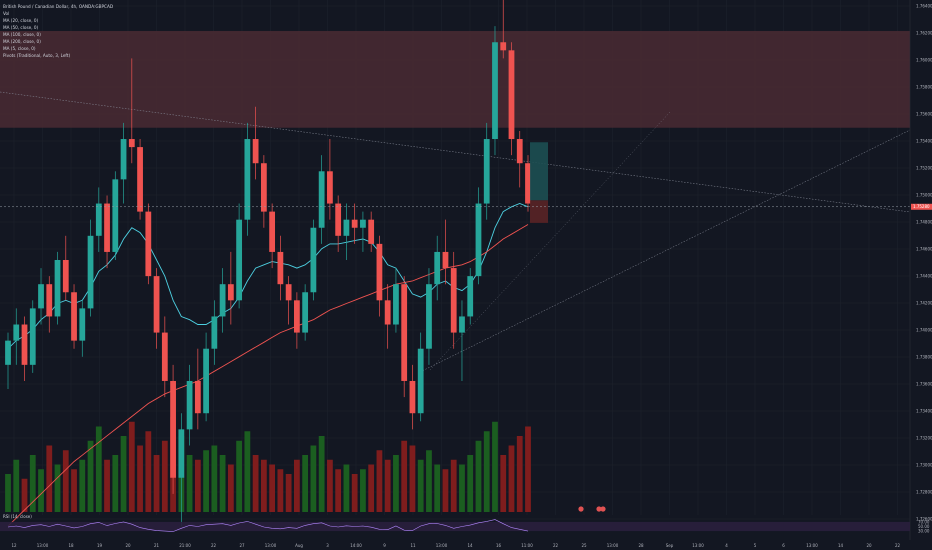 Image resolution: width=932 pixels, height=550 pixels. Describe the element at coordinates (924, 383) in the screenshot. I see `price-tick-label: 1.73600` at that location.